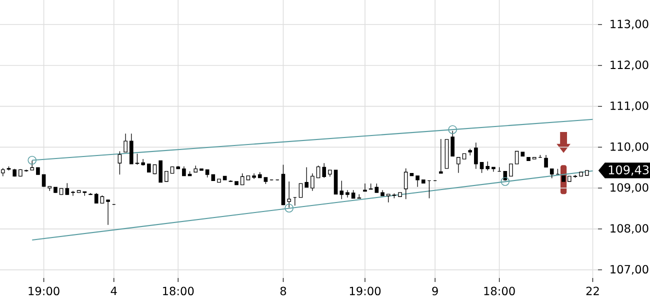 The height and width of the screenshot is (300, 650). What do you see at coordinates (629, 25) in the screenshot?
I see `y-tick-label: 113,00` at bounding box center [629, 25].